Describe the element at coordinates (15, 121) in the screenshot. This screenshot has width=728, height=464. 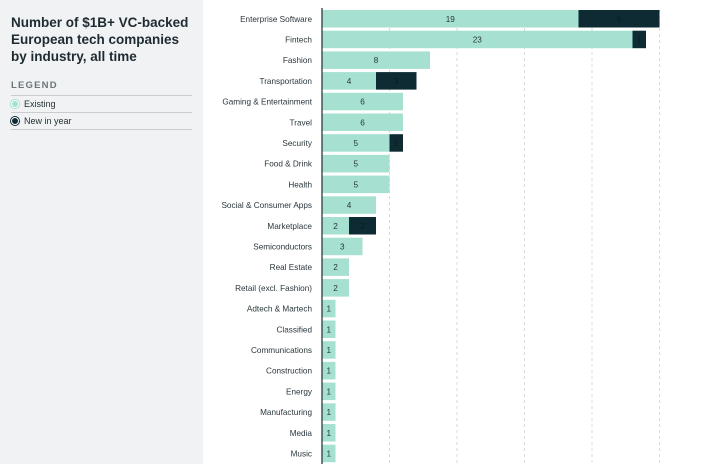
I see `new-in-year-dot-icon` at that location.